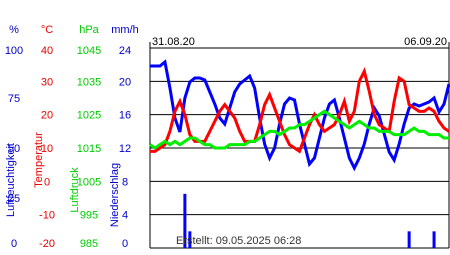 This screenshot has height=255, width=450. I want to click on y-tick-label: 12, so click(125, 149).